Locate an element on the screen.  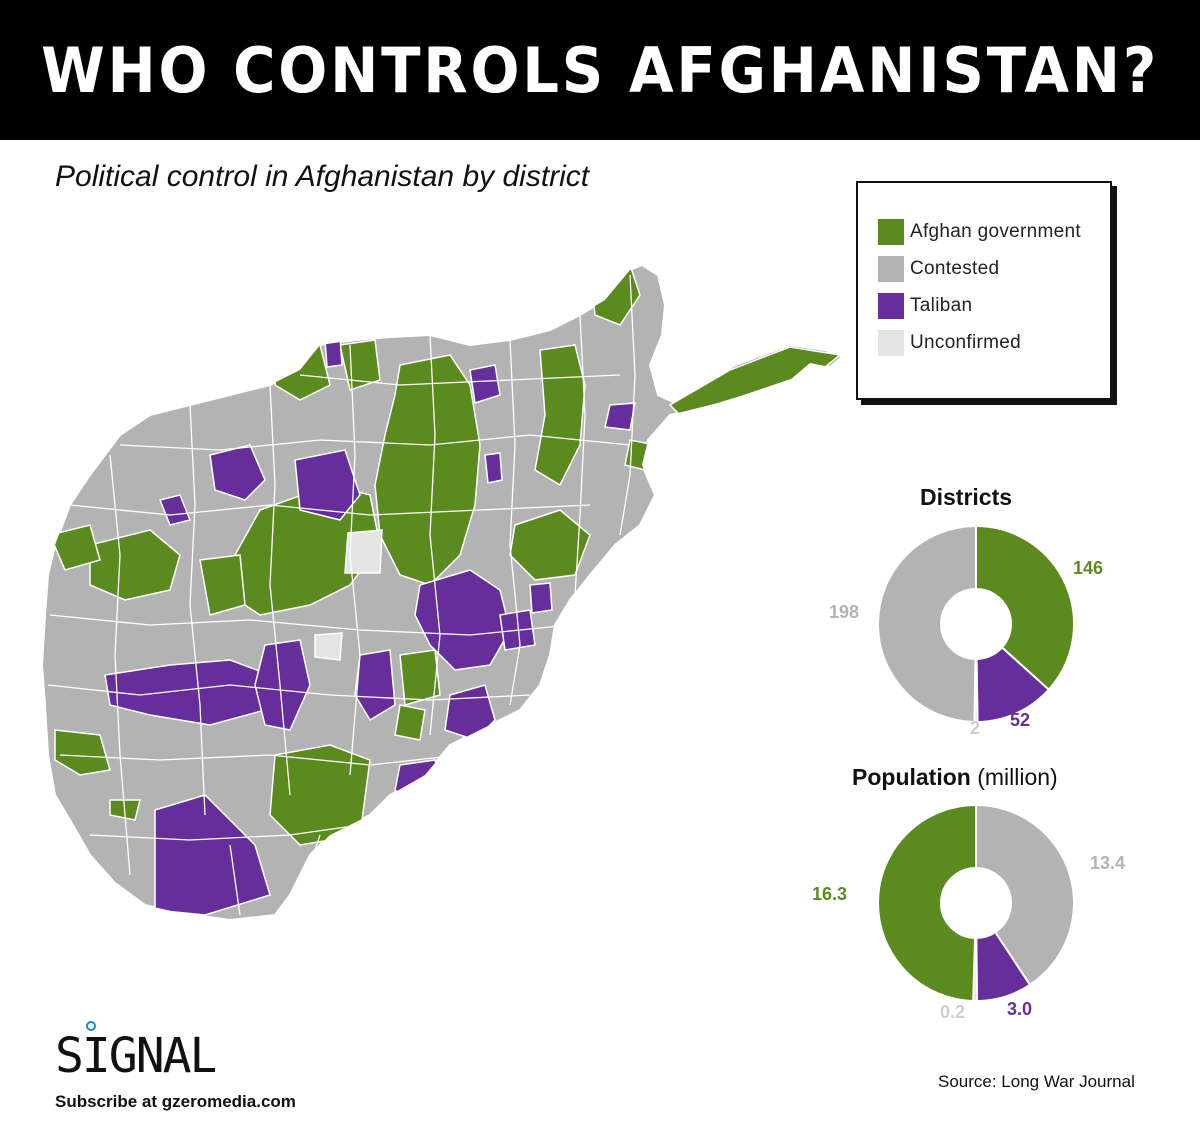
legend-label: Afghan government is located at coordinates (995, 231).